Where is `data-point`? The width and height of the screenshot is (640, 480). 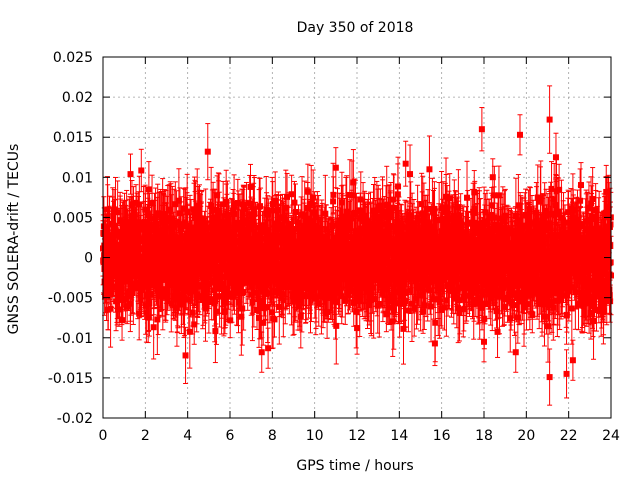
data-point is located at coordinates (141, 170).